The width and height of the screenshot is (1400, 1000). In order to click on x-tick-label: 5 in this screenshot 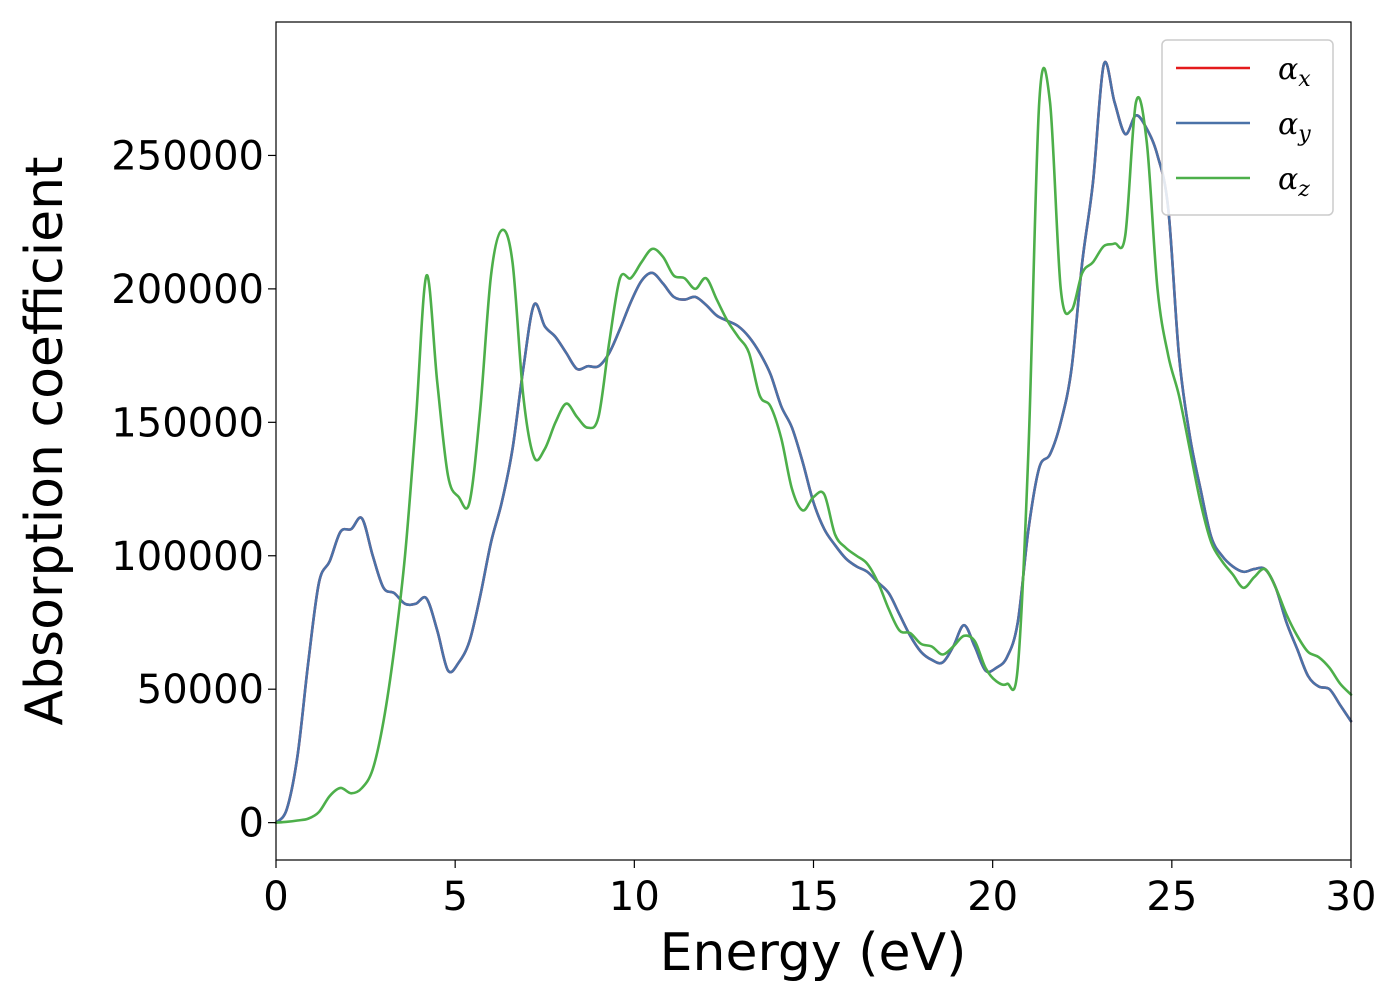, I will do `click(454, 897)`.